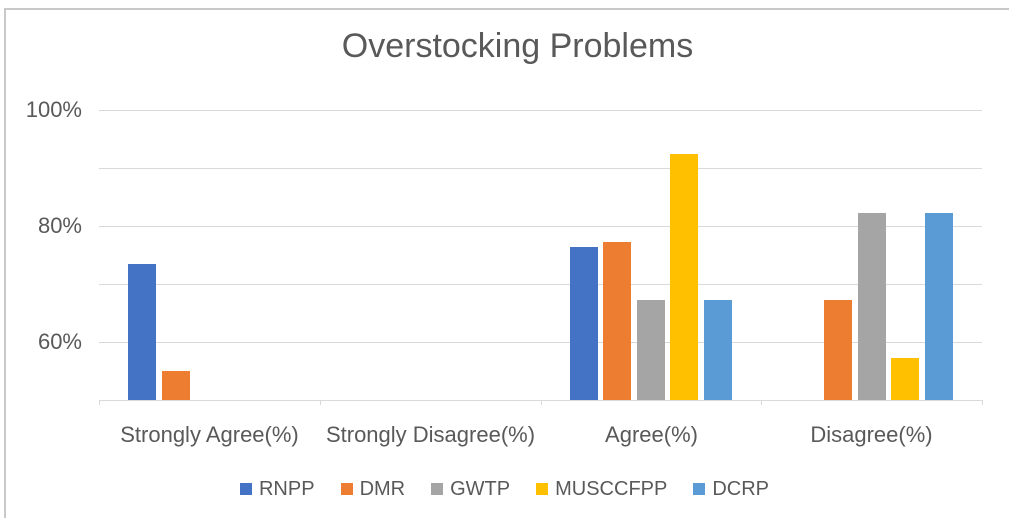 This screenshot has width=1009, height=527. Describe the element at coordinates (59, 225) in the screenshot. I see `y-axis-label-80: 80%` at that location.